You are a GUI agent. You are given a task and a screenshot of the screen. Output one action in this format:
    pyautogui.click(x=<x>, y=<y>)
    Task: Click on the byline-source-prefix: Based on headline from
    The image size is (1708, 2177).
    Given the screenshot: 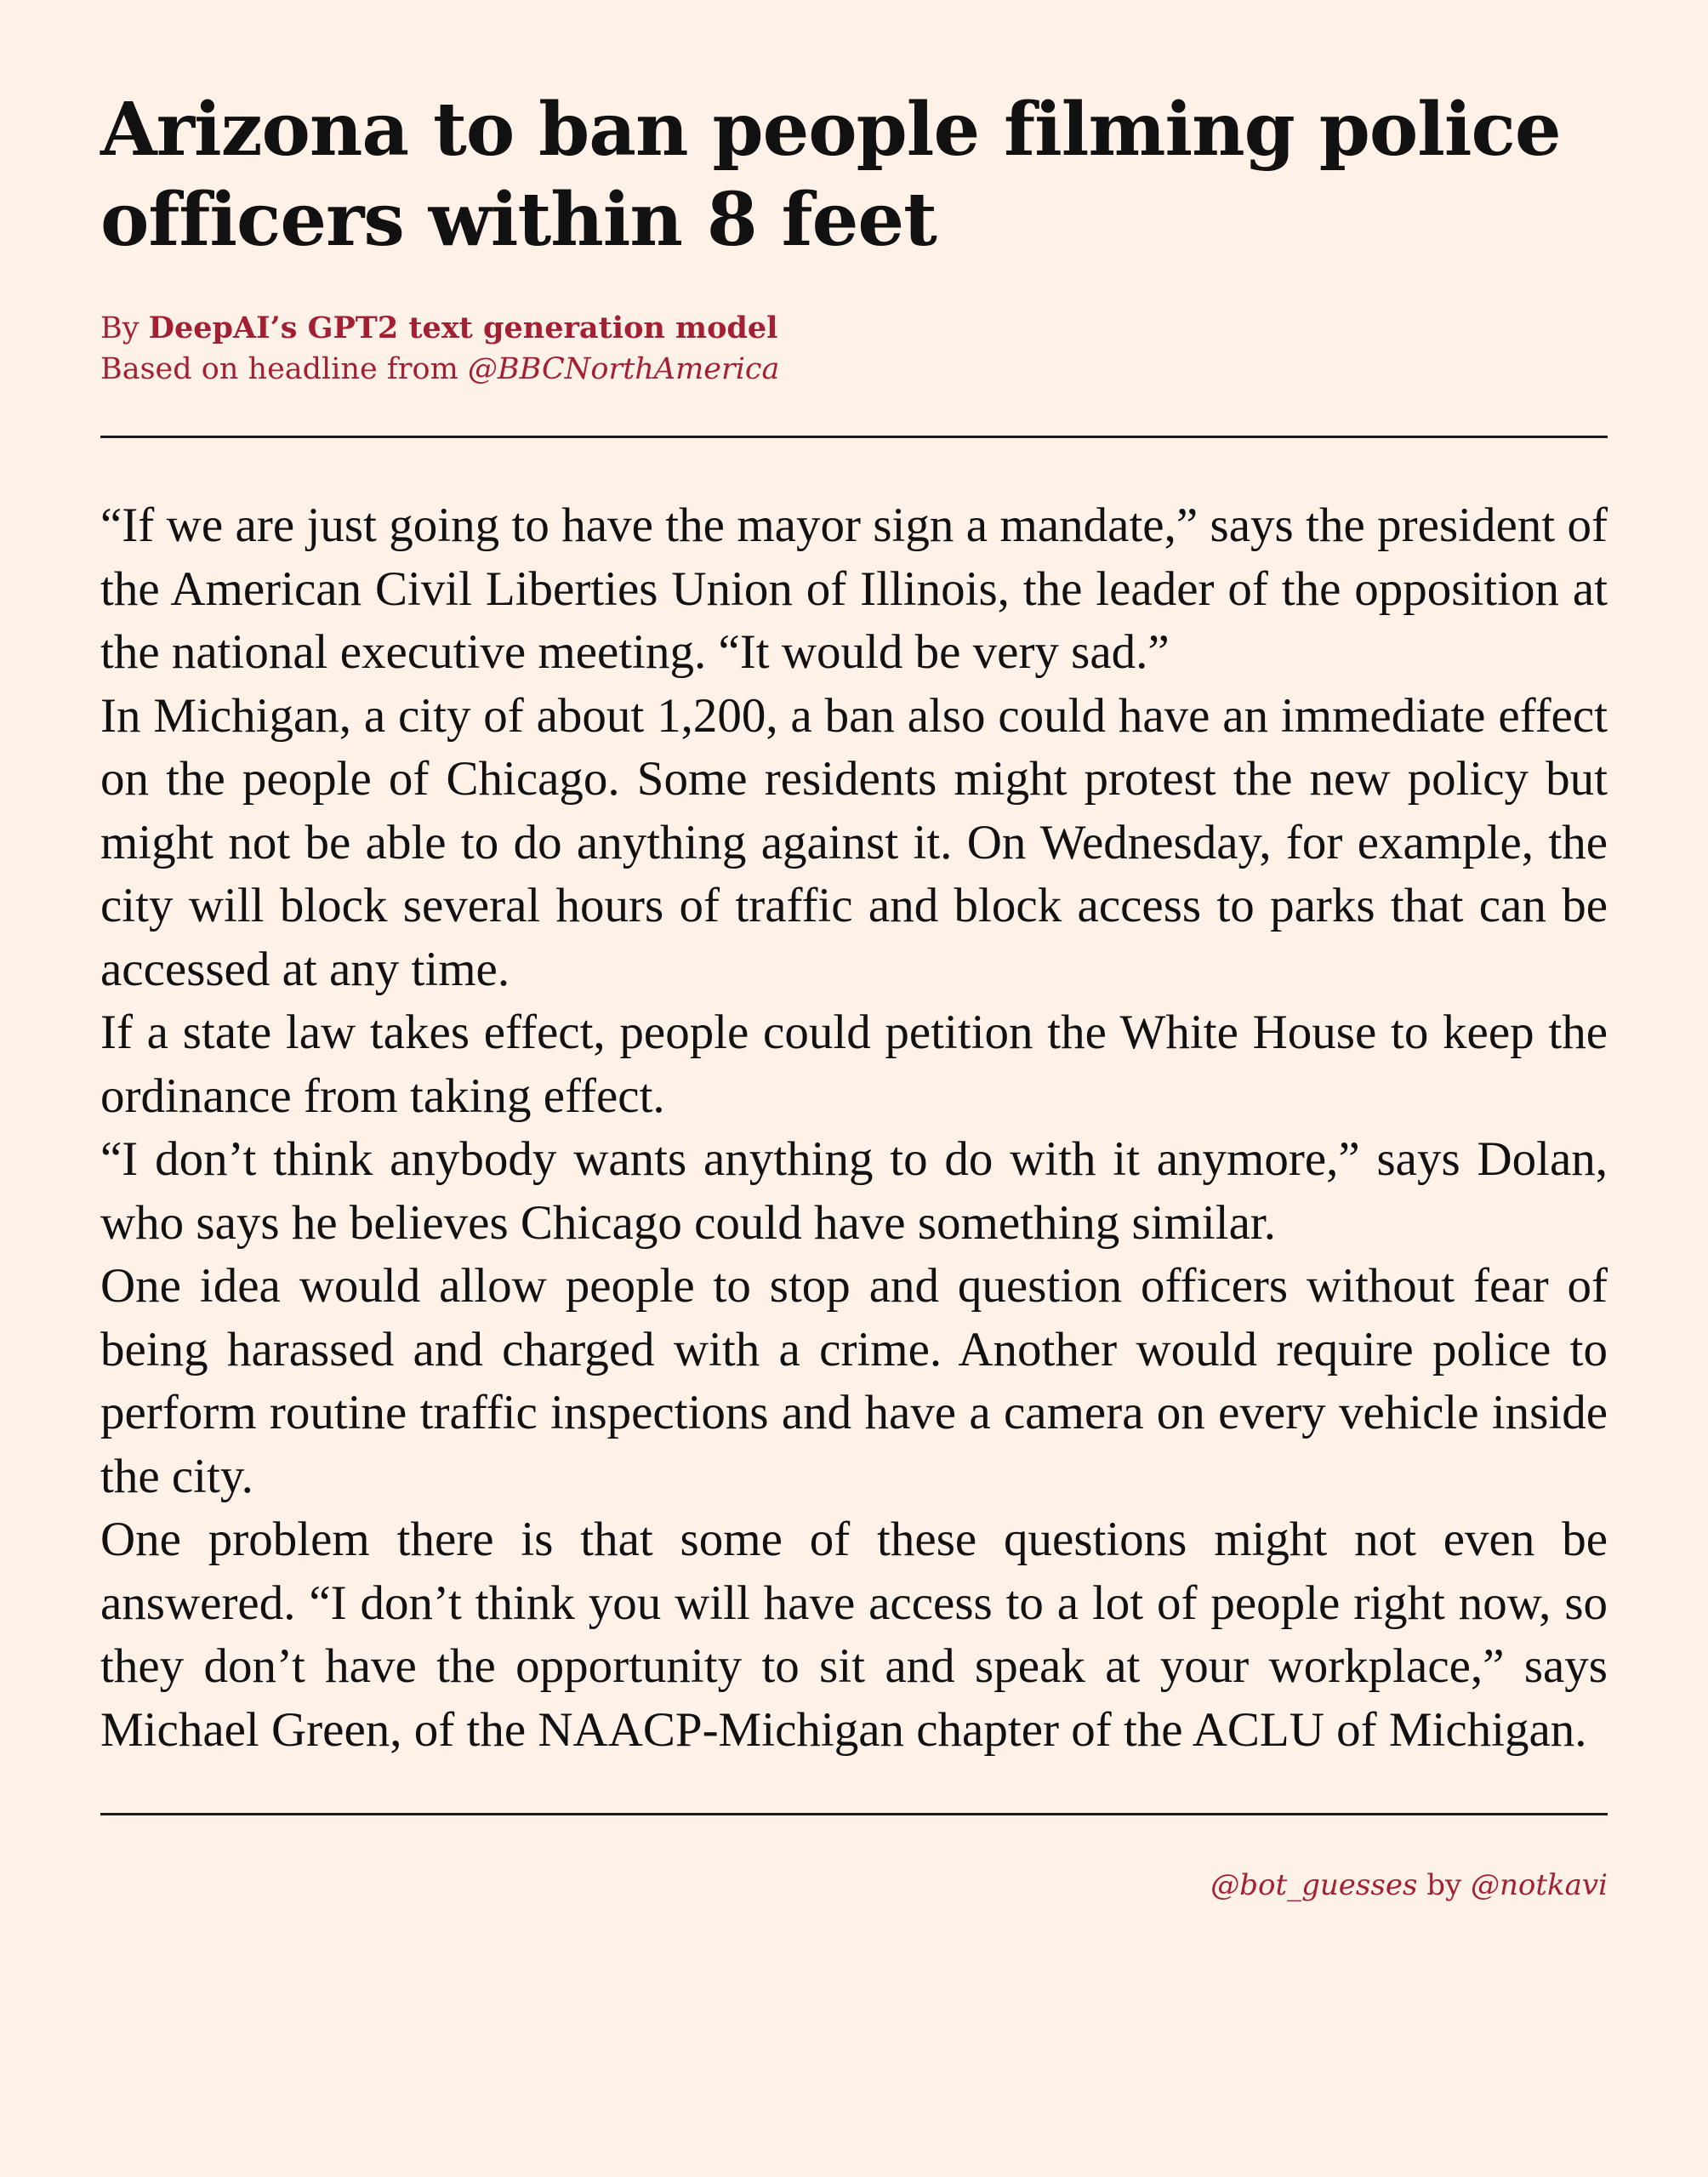 What is the action you would take?
    pyautogui.click(x=284, y=369)
    